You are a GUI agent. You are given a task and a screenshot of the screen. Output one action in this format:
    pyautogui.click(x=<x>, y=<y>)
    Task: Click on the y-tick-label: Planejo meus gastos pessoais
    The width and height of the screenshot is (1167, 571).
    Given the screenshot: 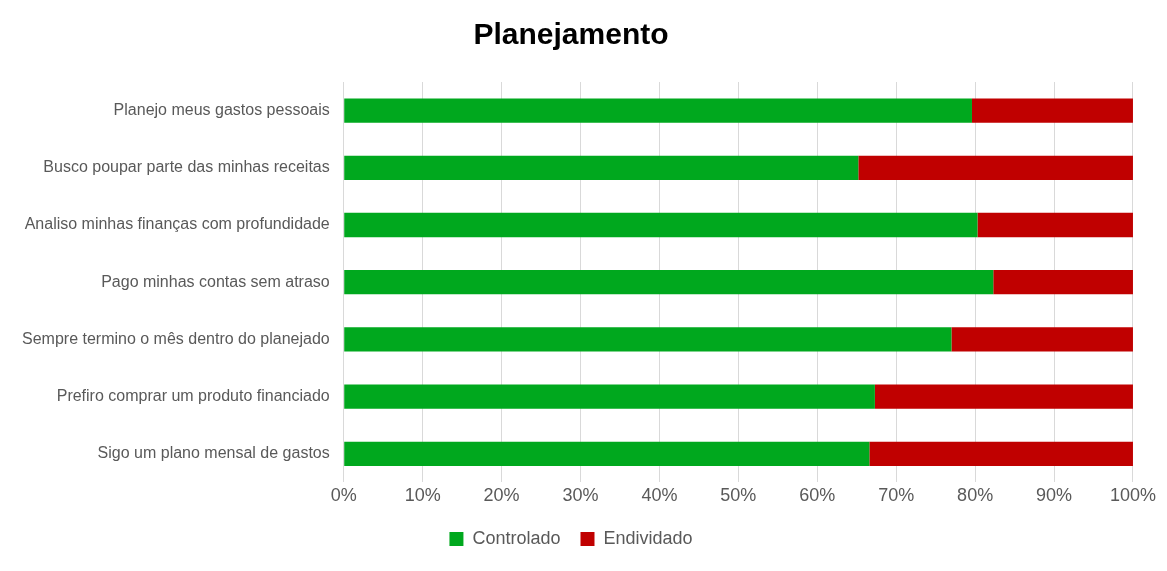 What is the action you would take?
    pyautogui.click(x=221, y=110)
    